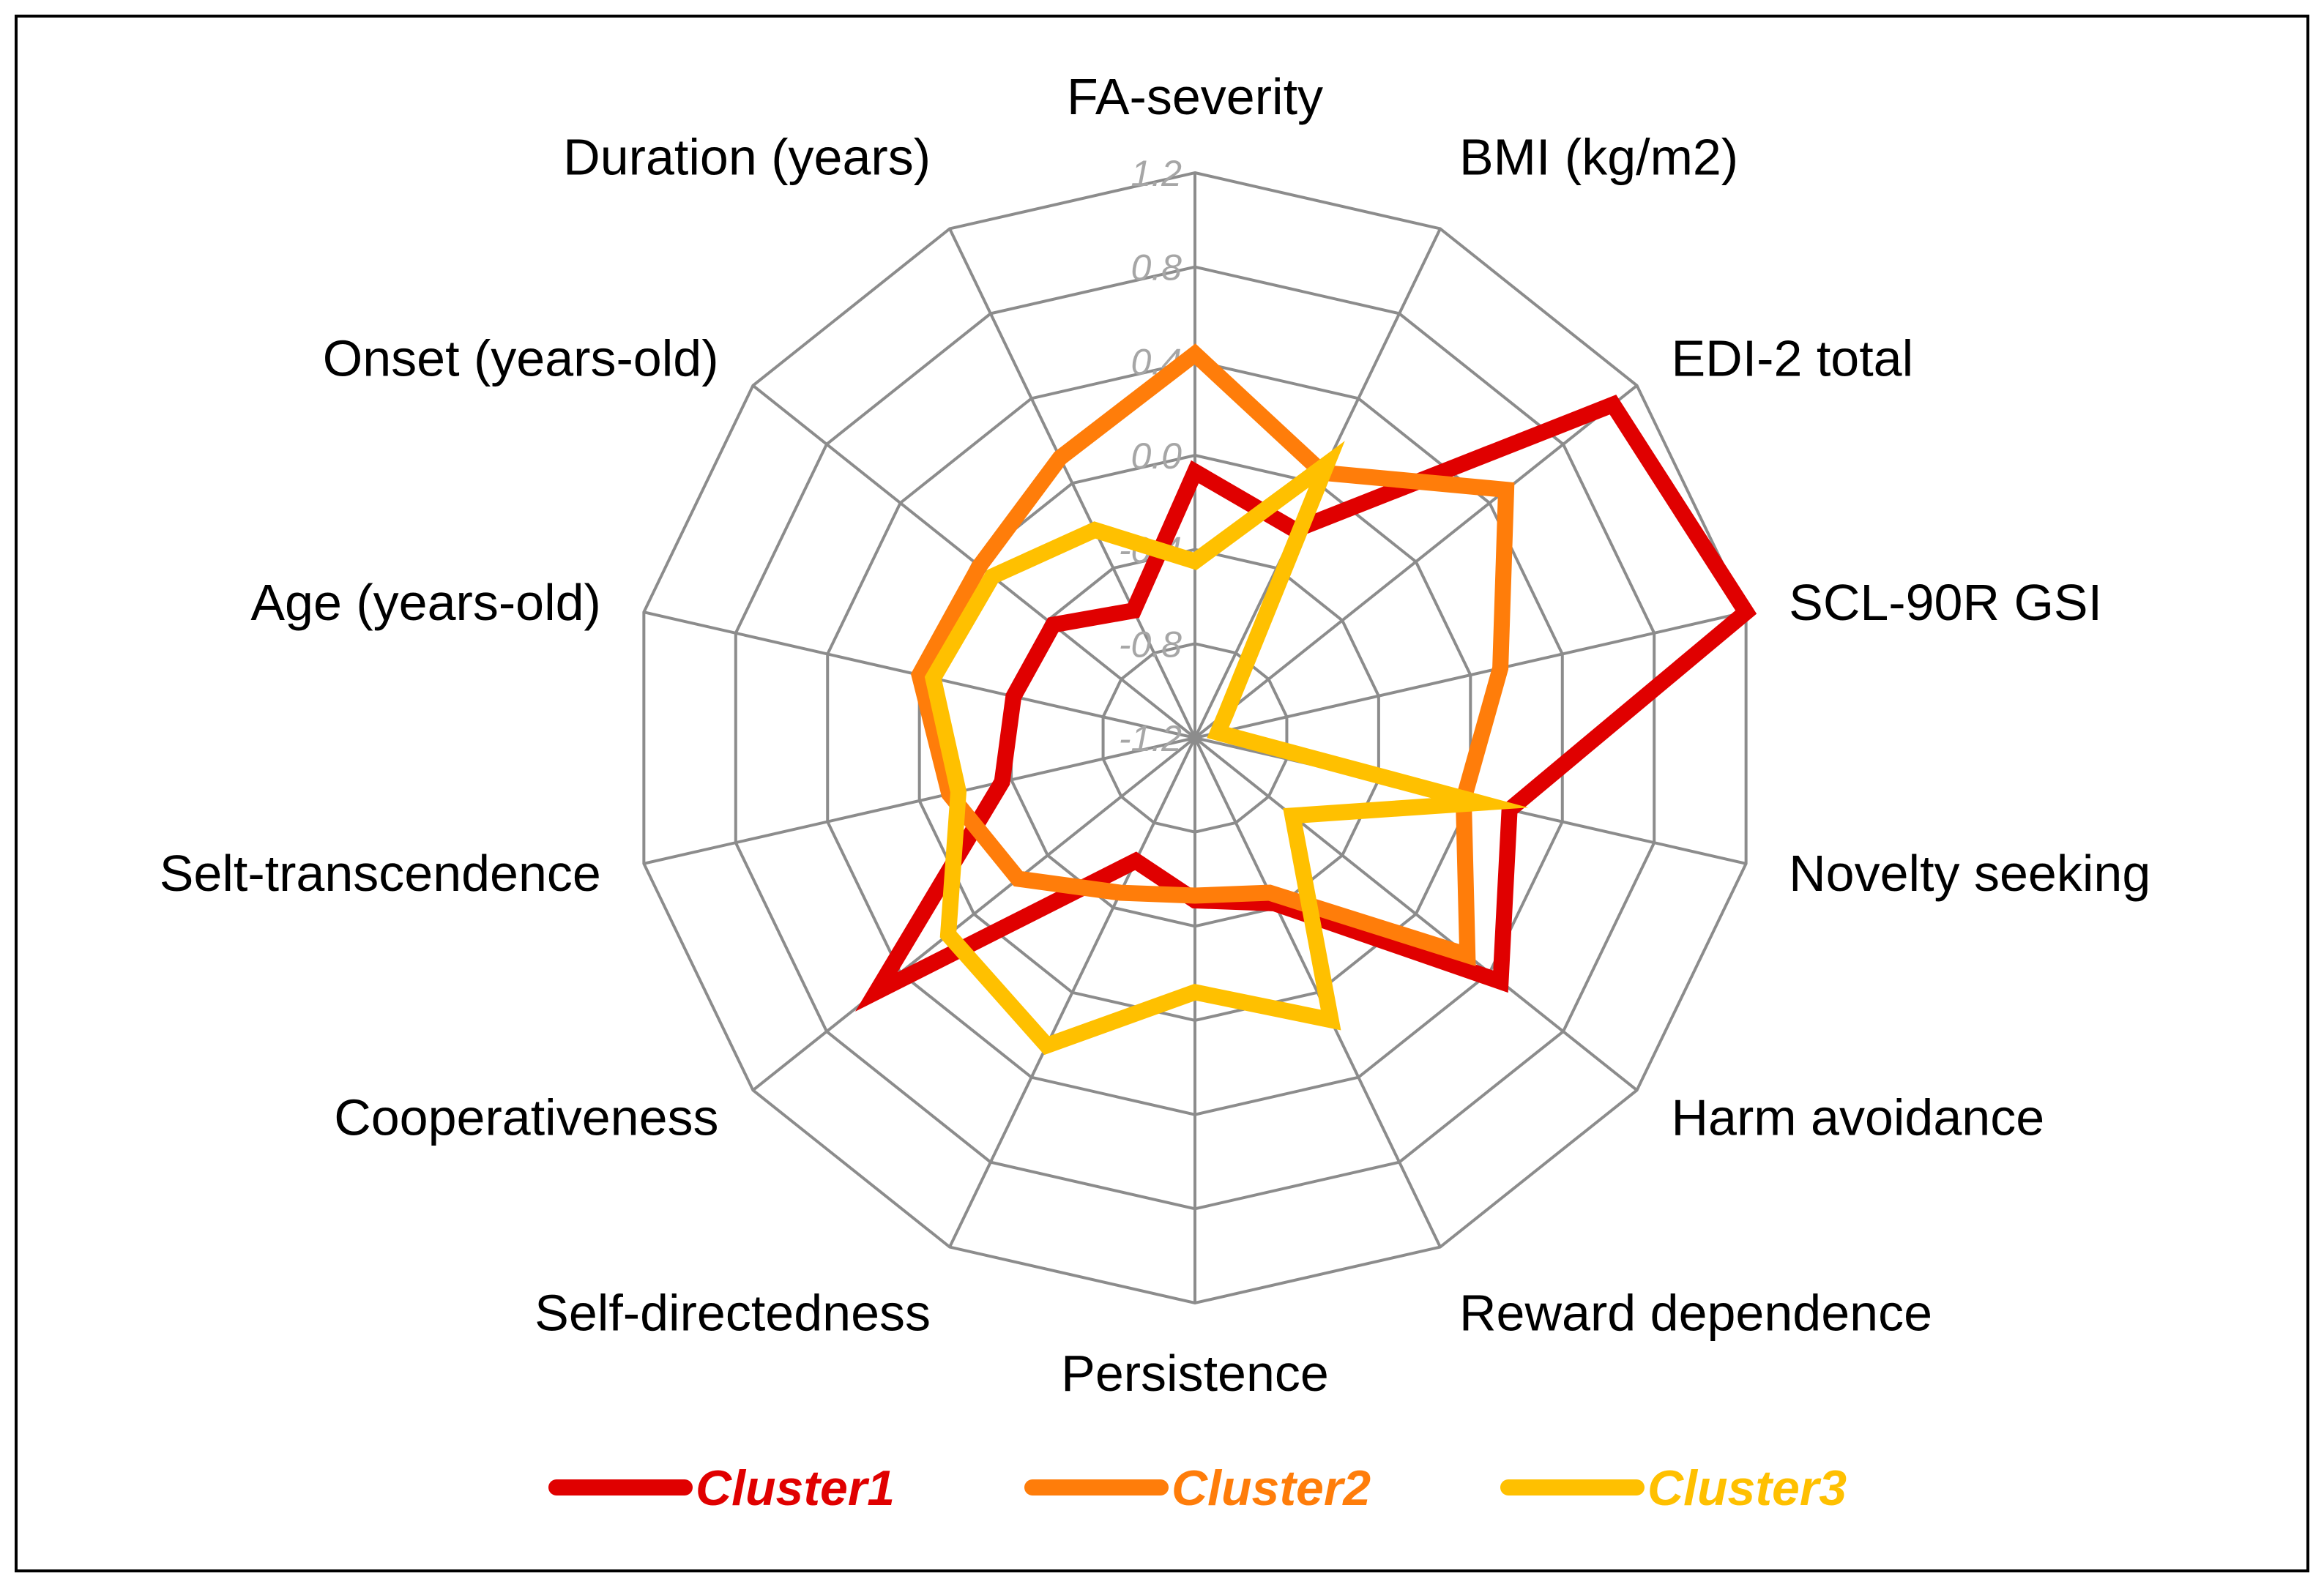 The height and width of the screenshot is (1587, 2324). Describe the element at coordinates (380, 874) in the screenshot. I see `category-label: Selt-transcendence` at that location.